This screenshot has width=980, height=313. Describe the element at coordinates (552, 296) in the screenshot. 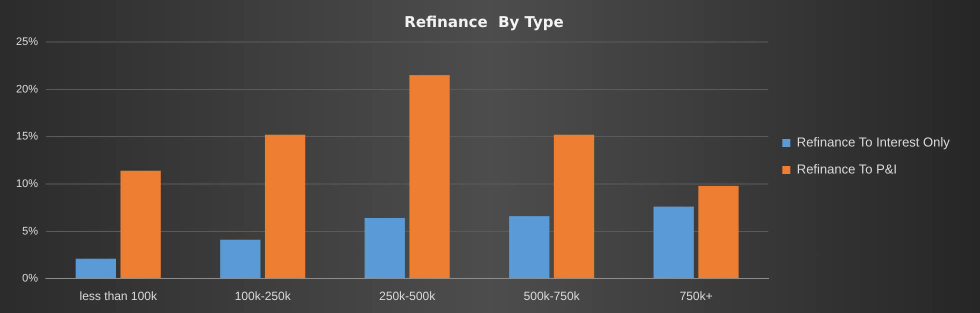

I see `x-tick-label: 500k-750k` at that location.